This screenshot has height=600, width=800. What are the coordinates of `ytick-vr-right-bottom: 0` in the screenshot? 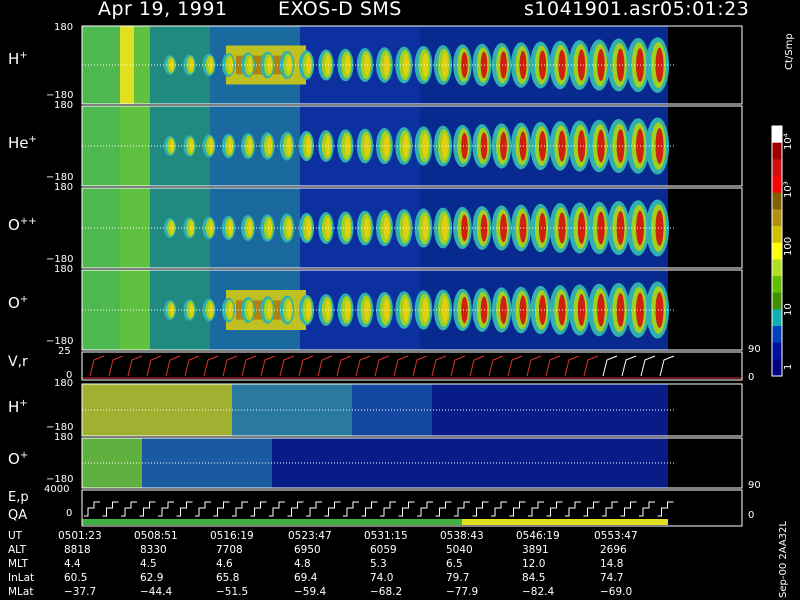 It's located at (751, 377).